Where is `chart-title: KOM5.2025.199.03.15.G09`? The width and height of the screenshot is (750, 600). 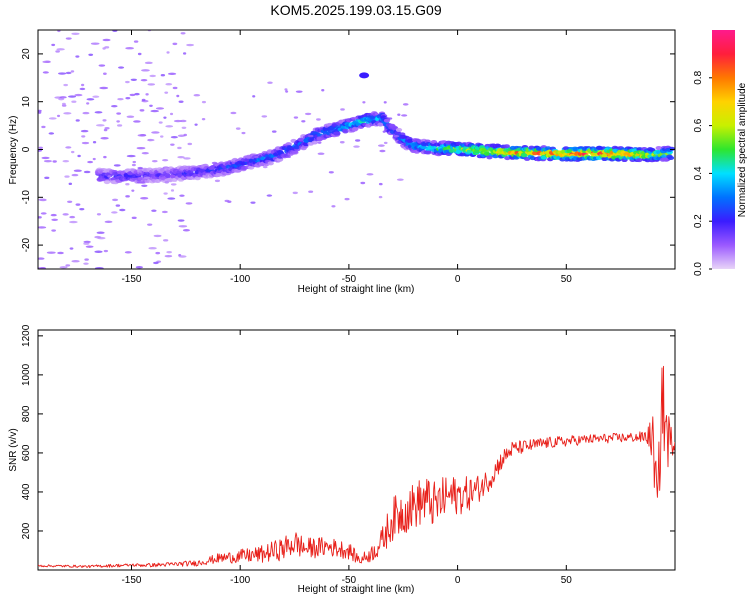 chart-title: KOM5.2025.199.03.15.G09 is located at coordinates (355, 10).